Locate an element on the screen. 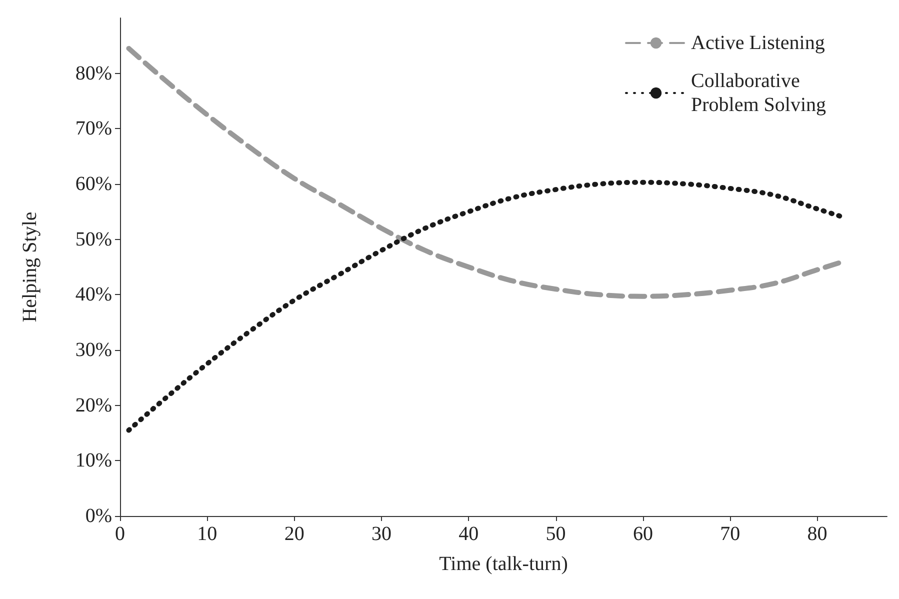 This screenshot has width=899, height=599. x-tick-label: 10 is located at coordinates (207, 534).